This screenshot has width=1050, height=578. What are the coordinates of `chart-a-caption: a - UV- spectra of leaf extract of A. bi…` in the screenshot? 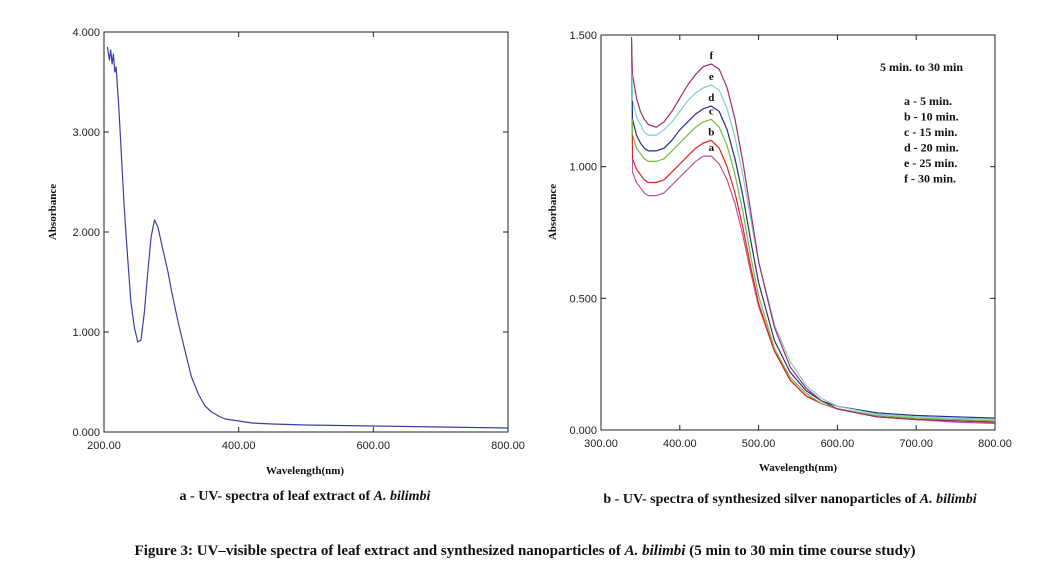 It's located at (305, 496).